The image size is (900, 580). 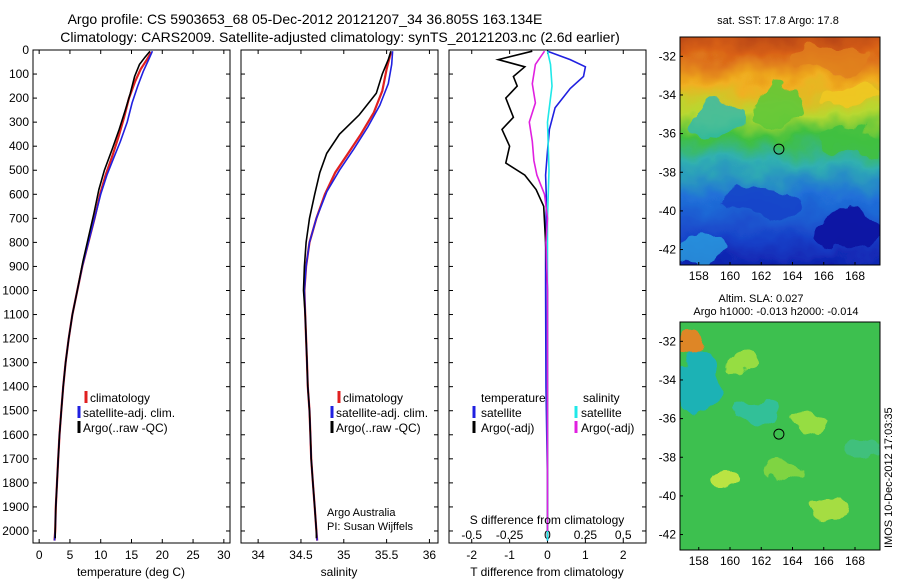 What do you see at coordinates (15, 459) in the screenshot?
I see `depth-tick-label: 1700` at bounding box center [15, 459].